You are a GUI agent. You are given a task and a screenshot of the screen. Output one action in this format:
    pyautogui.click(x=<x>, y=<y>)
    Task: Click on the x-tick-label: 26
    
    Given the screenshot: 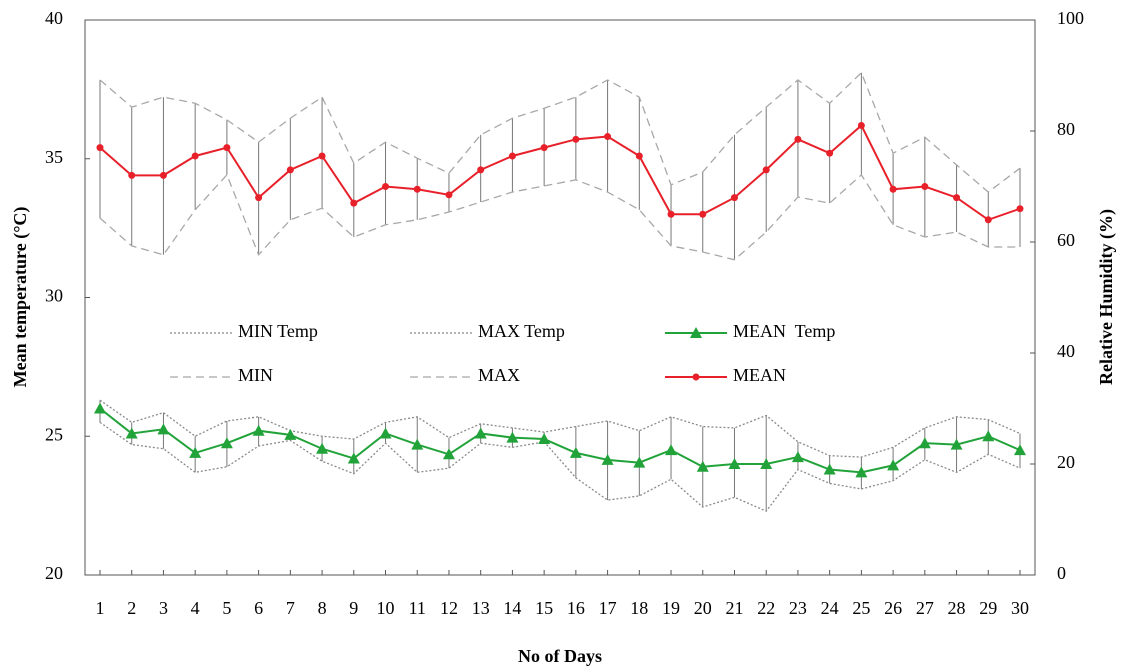 What is the action you would take?
    pyautogui.click(x=893, y=608)
    